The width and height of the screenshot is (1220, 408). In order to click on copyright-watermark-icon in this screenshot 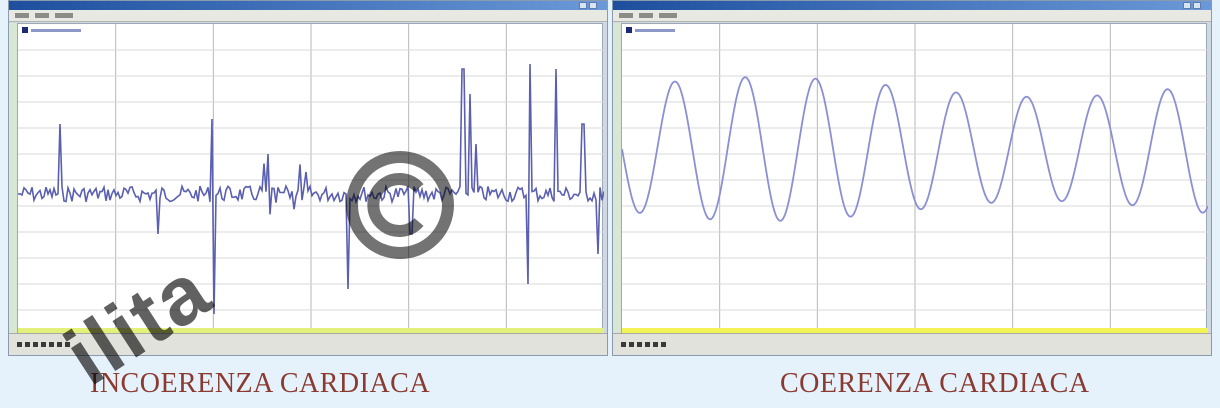, I will do `click(400, 205)`.